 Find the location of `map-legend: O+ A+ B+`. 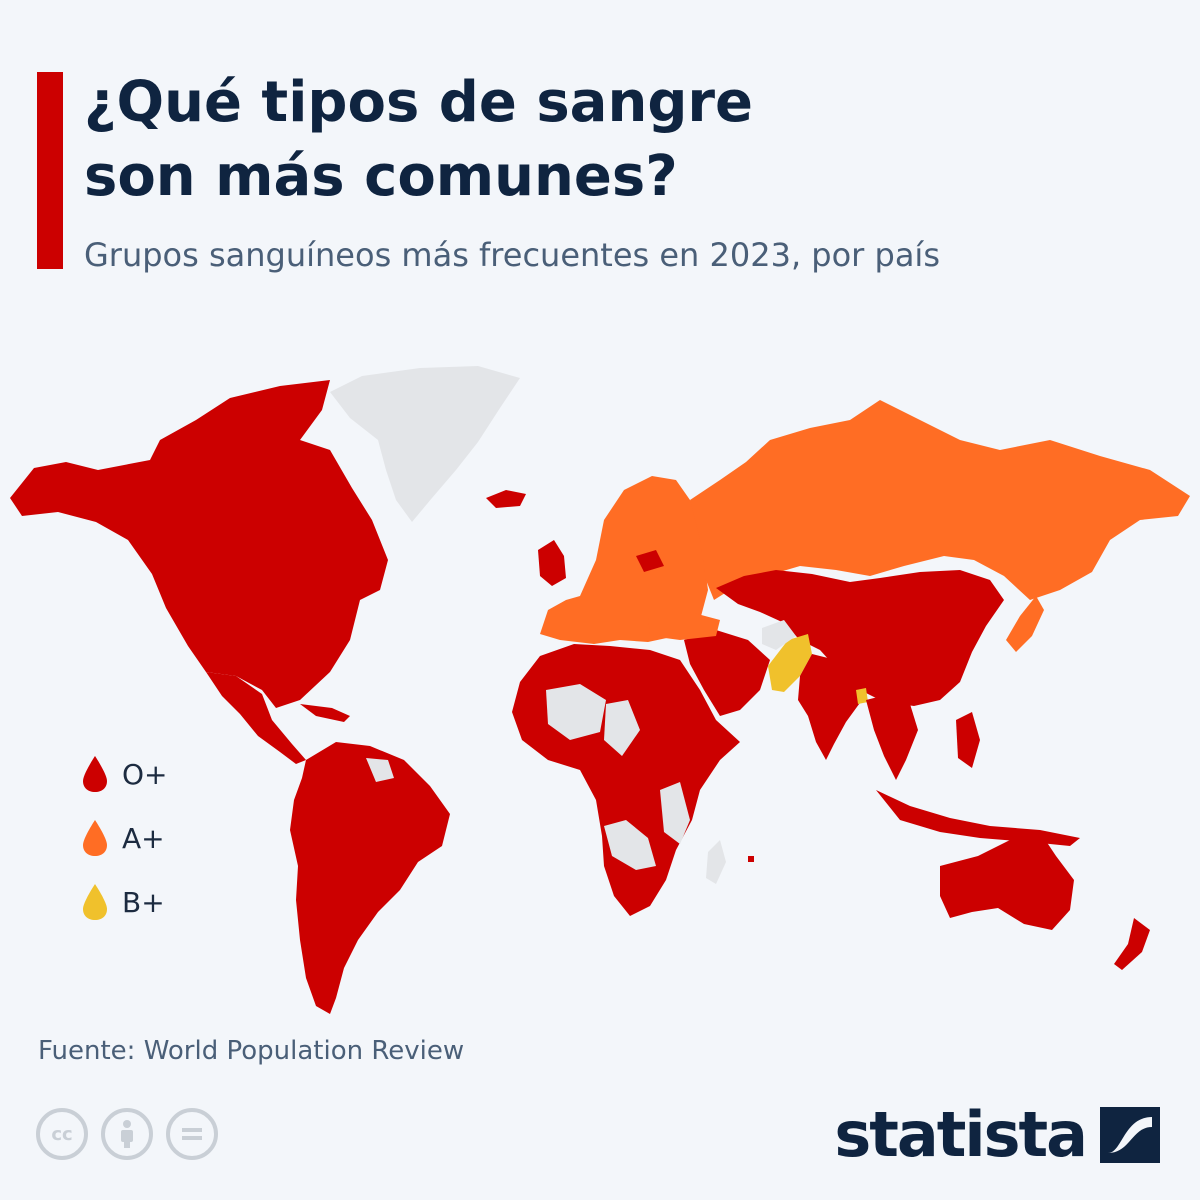

map-legend: O+ A+ B+ is located at coordinates (124, 838).